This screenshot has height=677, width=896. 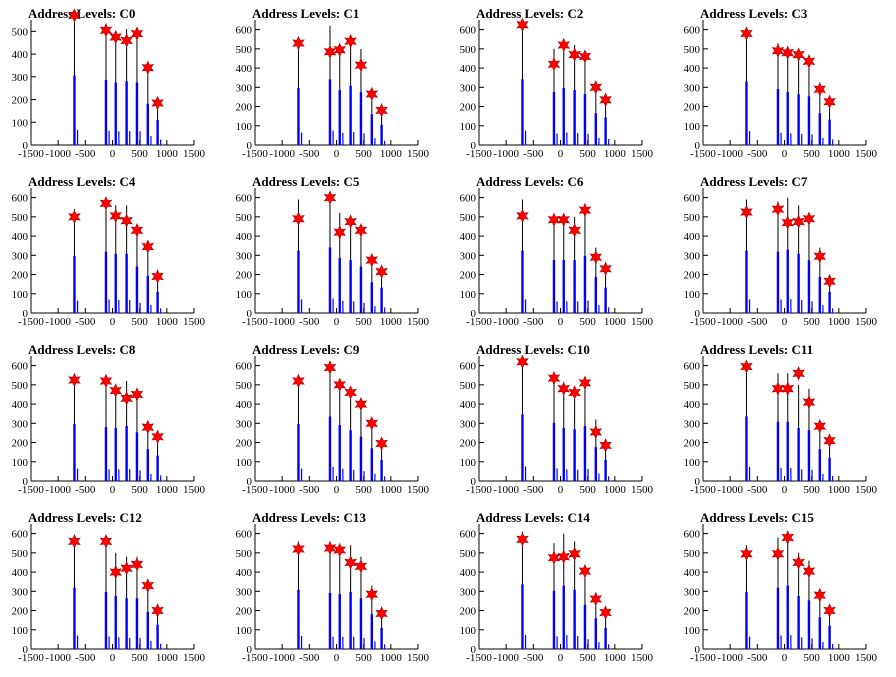 What do you see at coordinates (587, 490) in the screenshot?
I see `x-tick-label: 500` at bounding box center [587, 490].